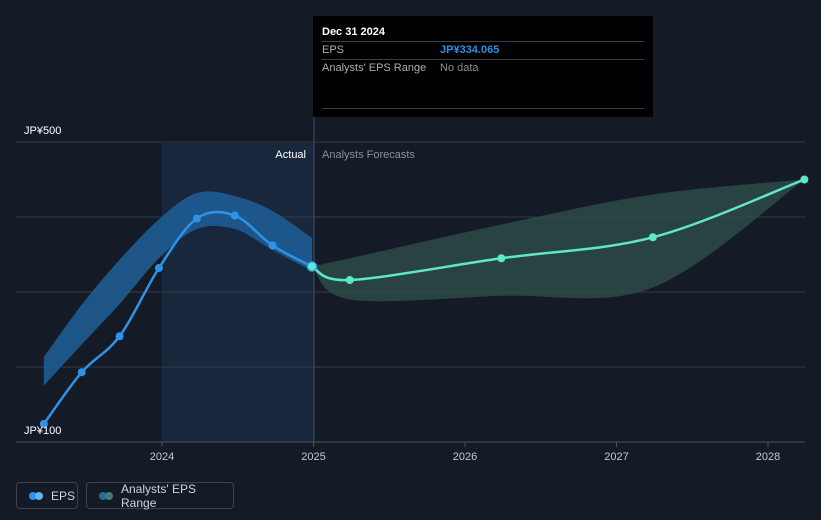 This screenshot has height=520, width=821. What do you see at coordinates (313, 457) in the screenshot?
I see `x-tick-label-2025: 2025` at bounding box center [313, 457].